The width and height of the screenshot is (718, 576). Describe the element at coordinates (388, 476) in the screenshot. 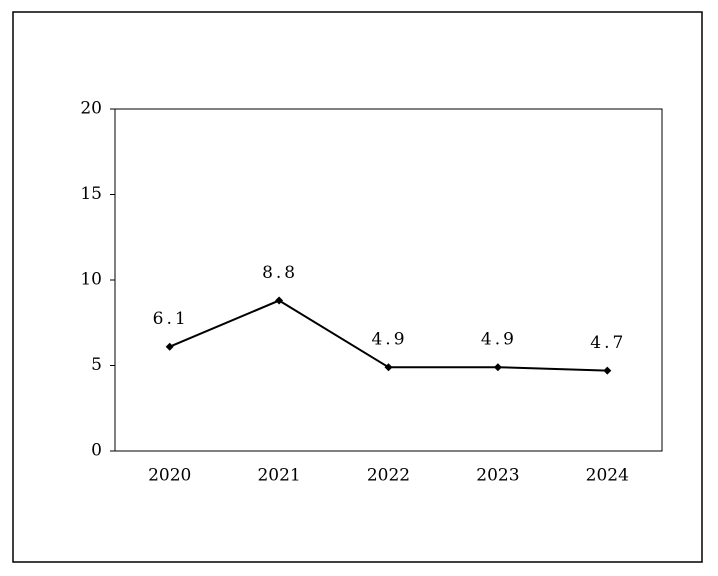

I see `x-tick-label: 2022` at that location.